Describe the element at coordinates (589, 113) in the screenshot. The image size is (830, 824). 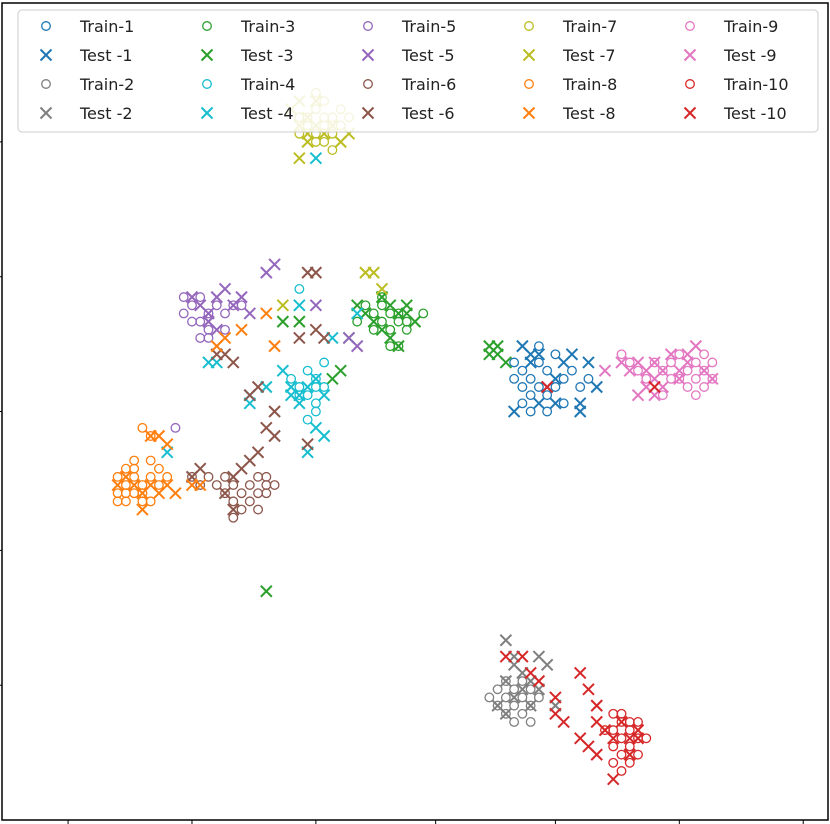
I see `legend-label: Test -8` at that location.